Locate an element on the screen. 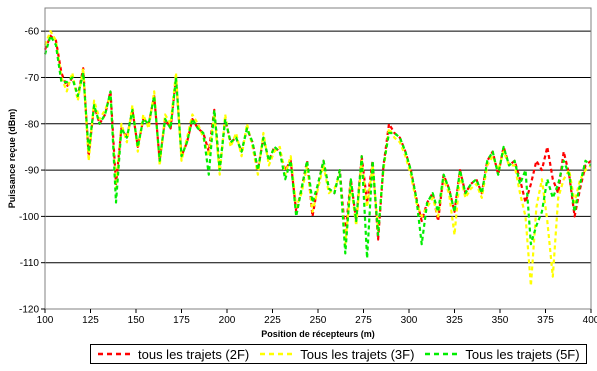  y-tick-label: -80 is located at coordinates (32, 124).